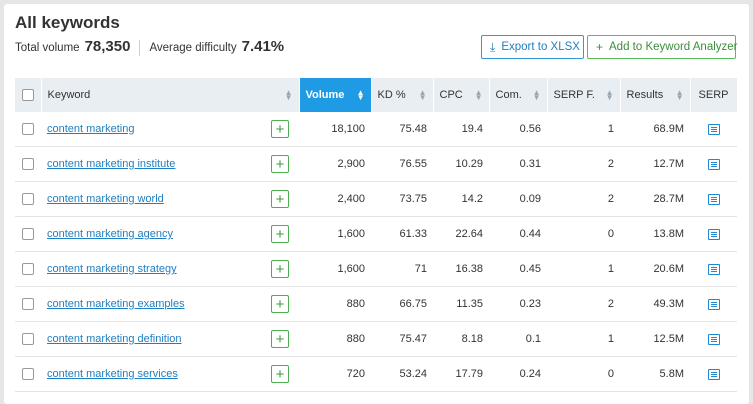 The width and height of the screenshot is (753, 404). Describe the element at coordinates (402, 95) in the screenshot. I see `col-kd: KD % ▲ ▼` at that location.